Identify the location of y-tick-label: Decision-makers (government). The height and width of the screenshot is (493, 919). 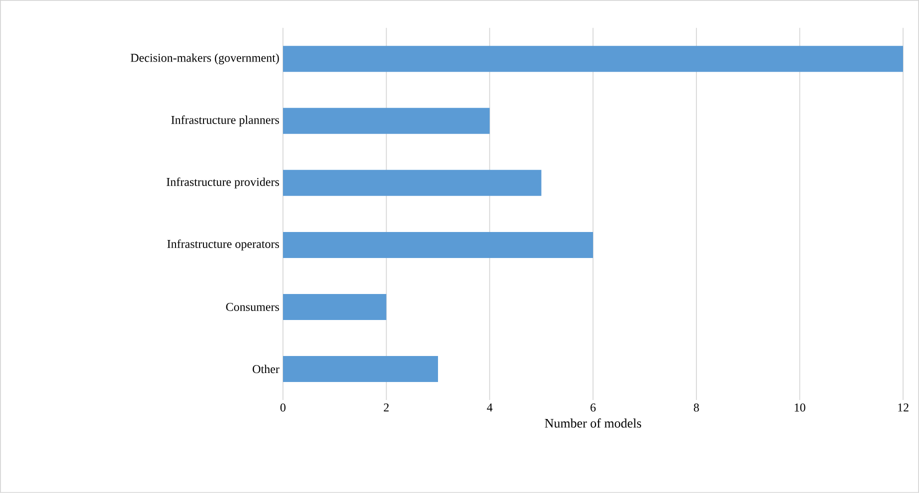
(204, 59).